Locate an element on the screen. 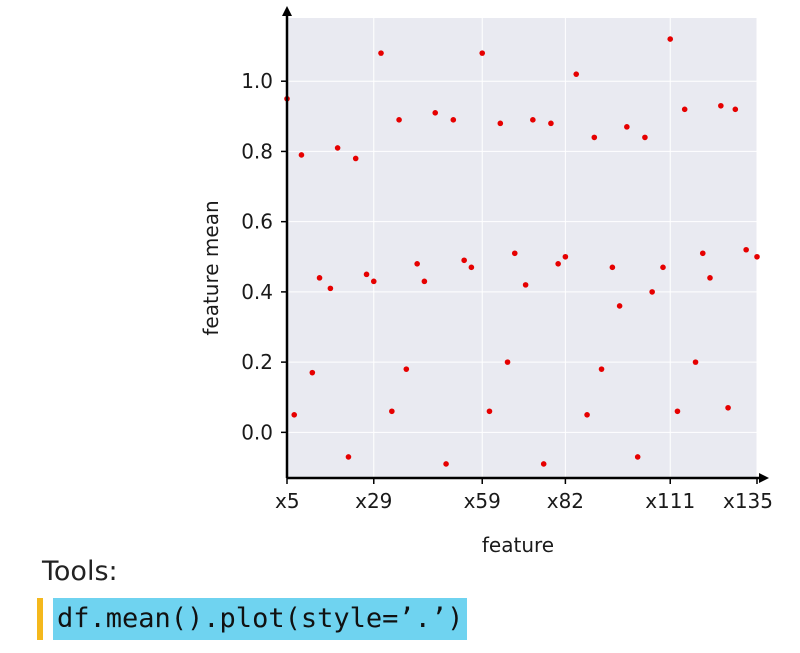 The width and height of the screenshot is (800, 653). y-axis-arrow-icon is located at coordinates (287, 11).